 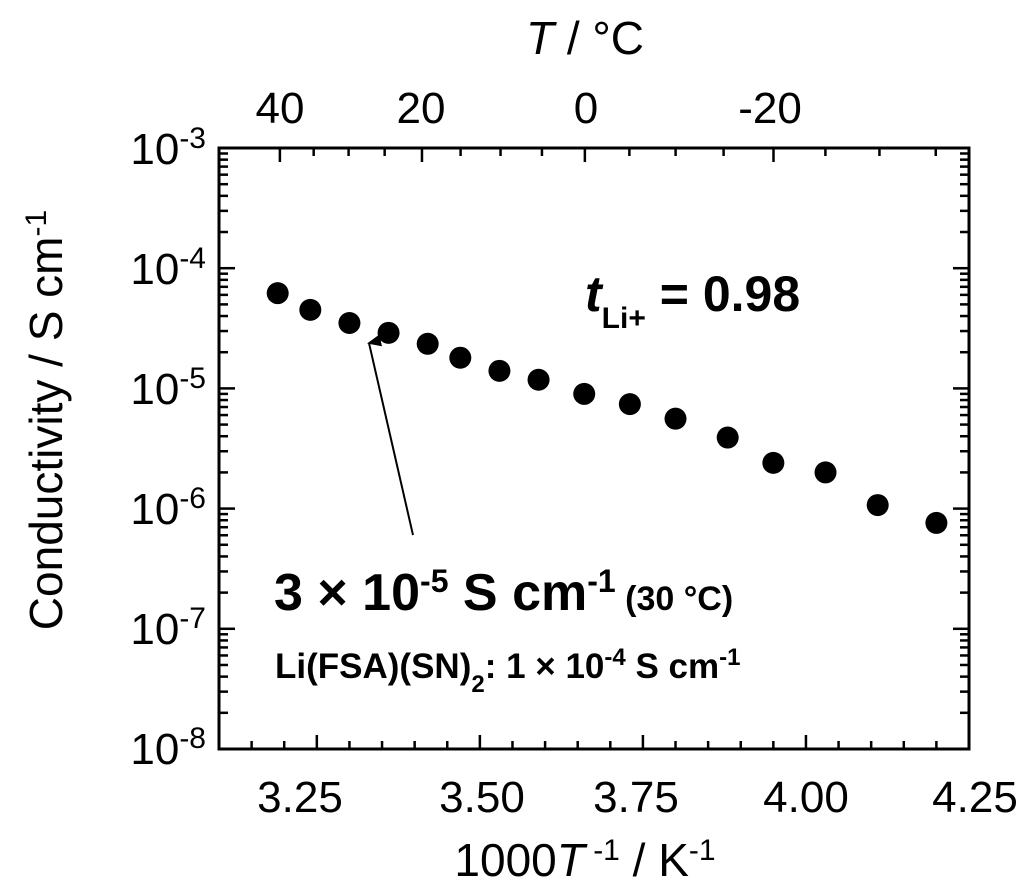 I want to click on transference-annotation: tLi+ = 0.98, so click(x=692, y=300).